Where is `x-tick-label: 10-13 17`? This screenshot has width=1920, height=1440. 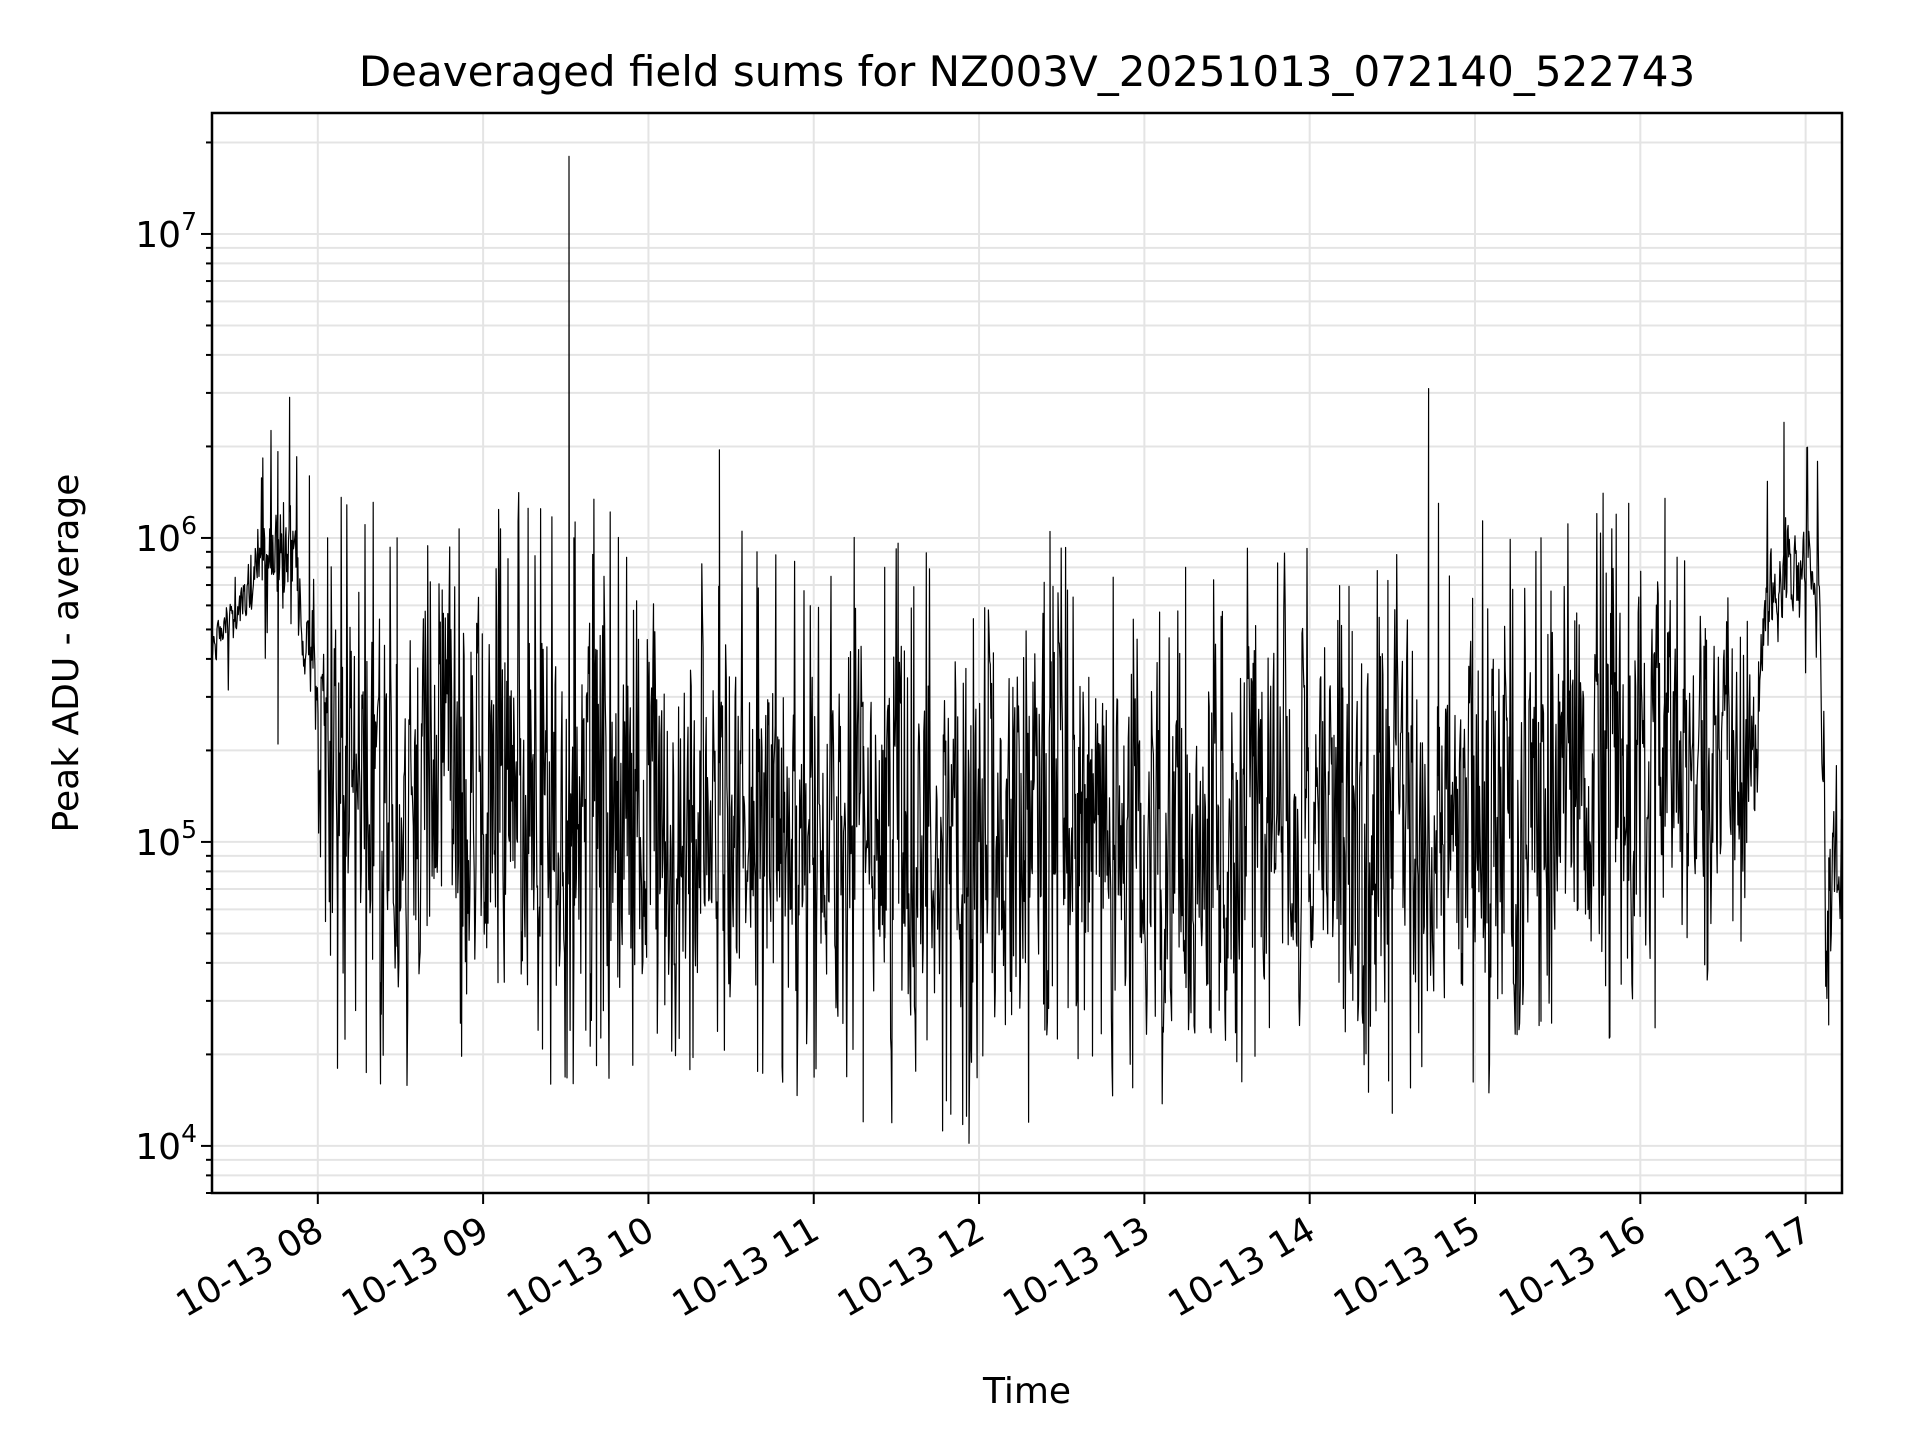
x-tick-label: 10-13 17 is located at coordinates (1737, 1267).